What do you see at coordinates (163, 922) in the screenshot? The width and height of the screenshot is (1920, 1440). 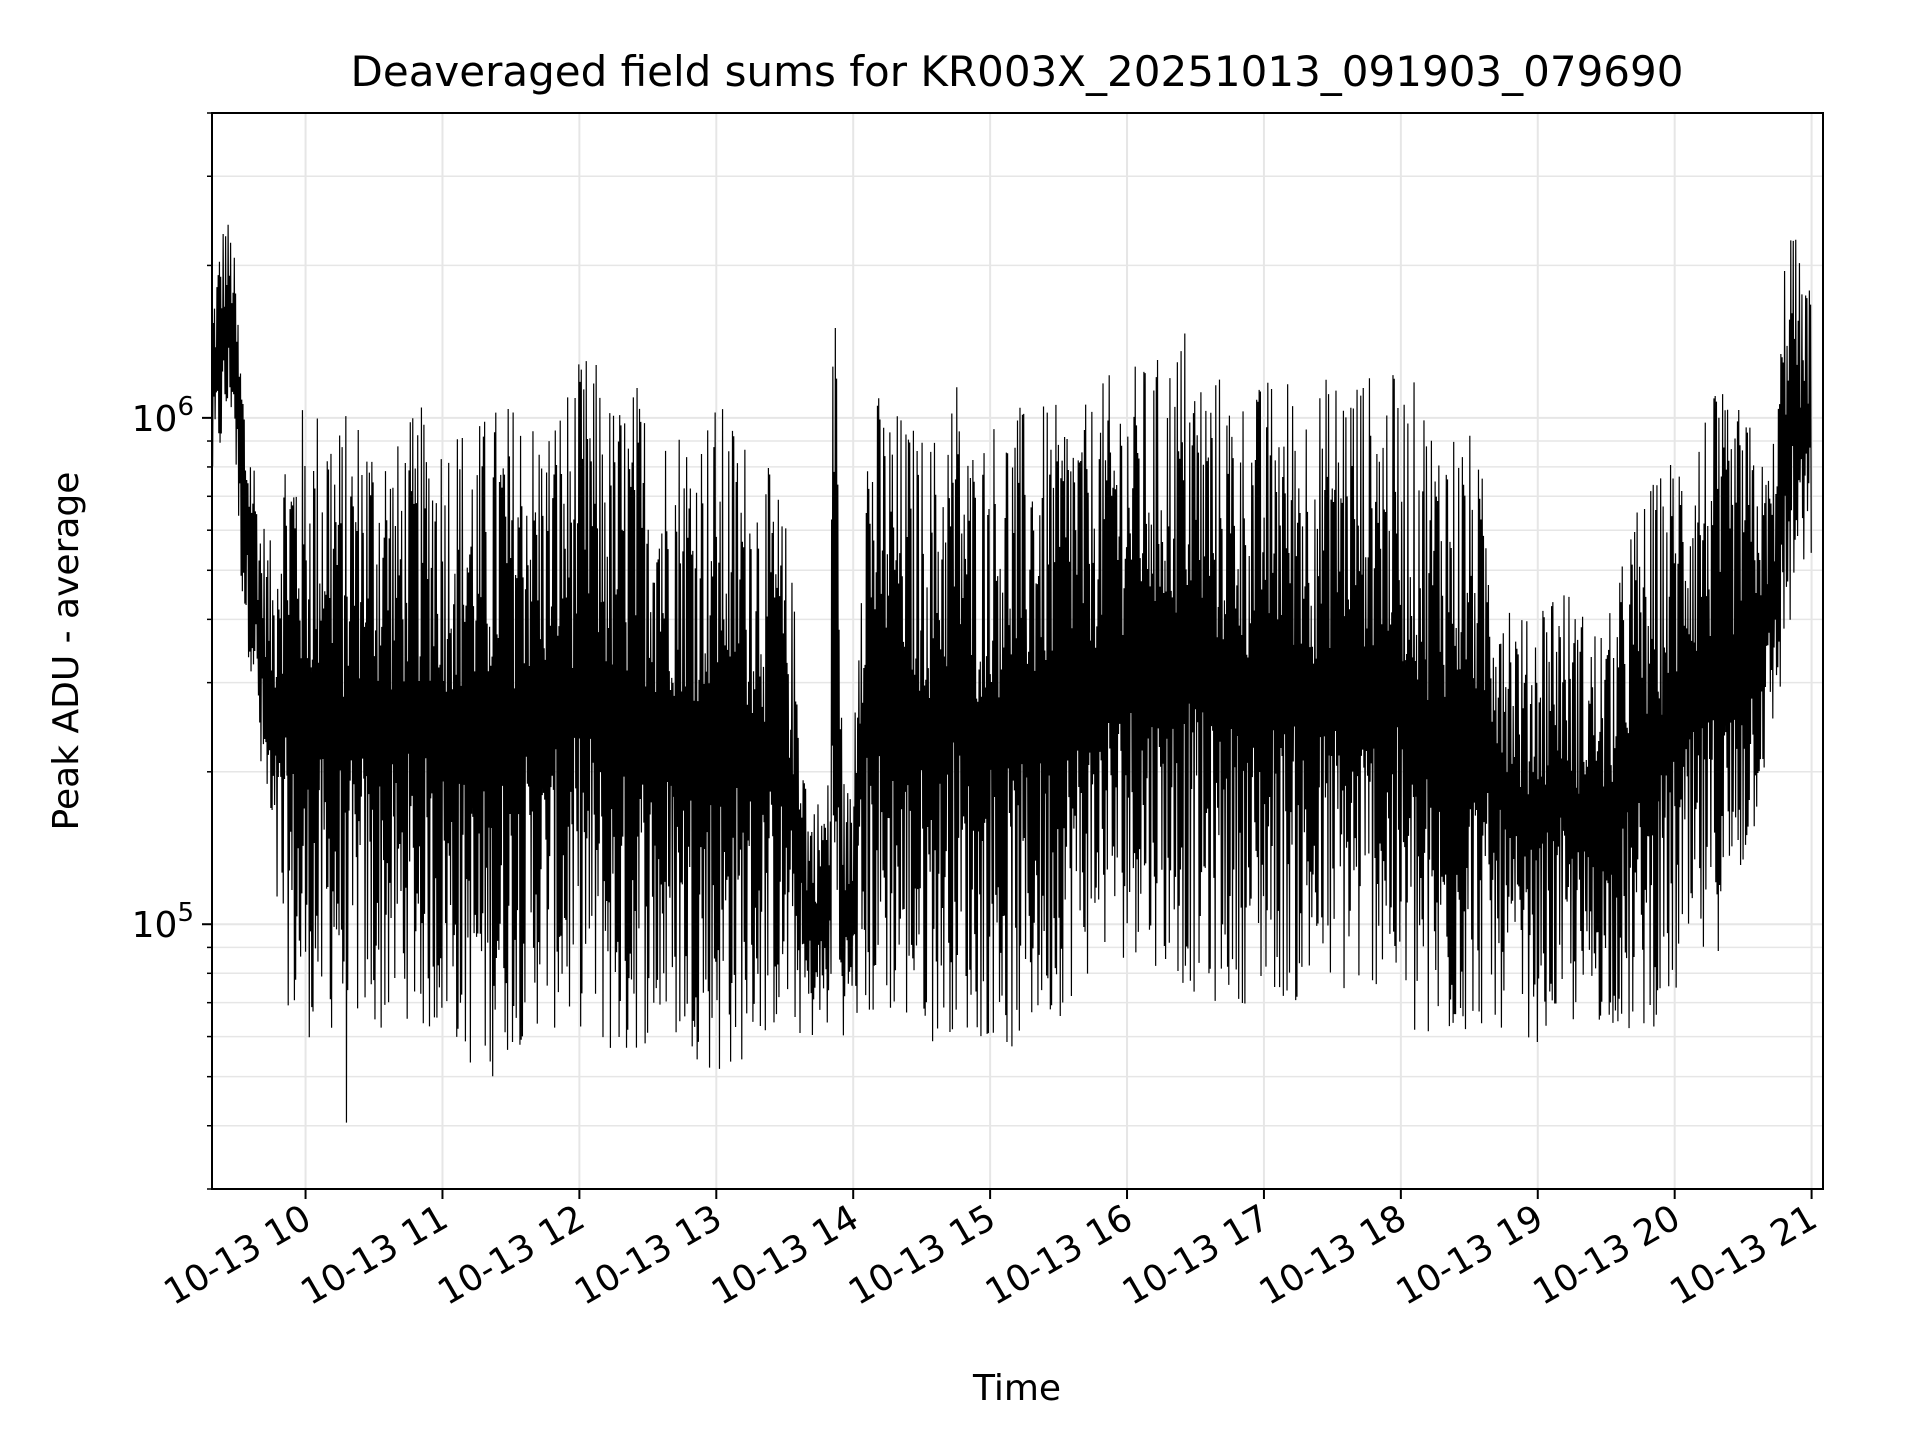 I see `y-tick-label: 10⁵` at bounding box center [163, 922].